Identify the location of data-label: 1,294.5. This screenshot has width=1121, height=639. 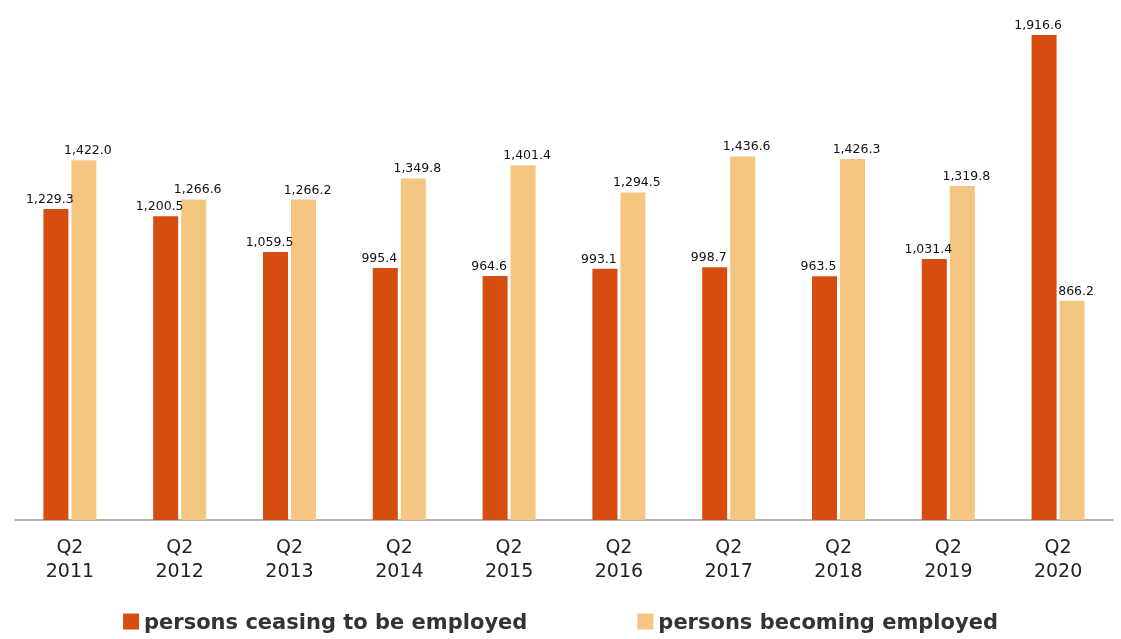
(637, 182).